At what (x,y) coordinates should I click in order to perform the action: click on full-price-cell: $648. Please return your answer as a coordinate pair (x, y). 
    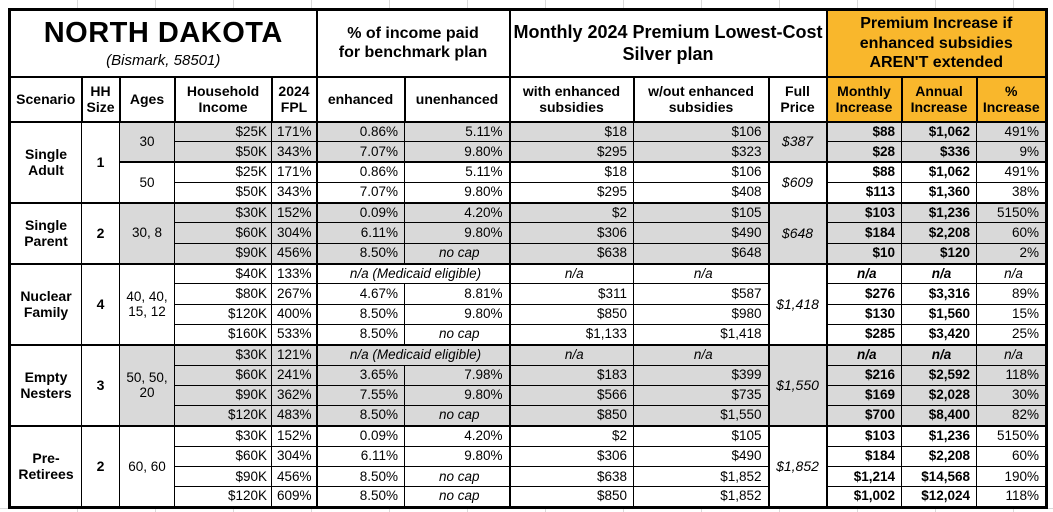
    Looking at the image, I should click on (797, 233).